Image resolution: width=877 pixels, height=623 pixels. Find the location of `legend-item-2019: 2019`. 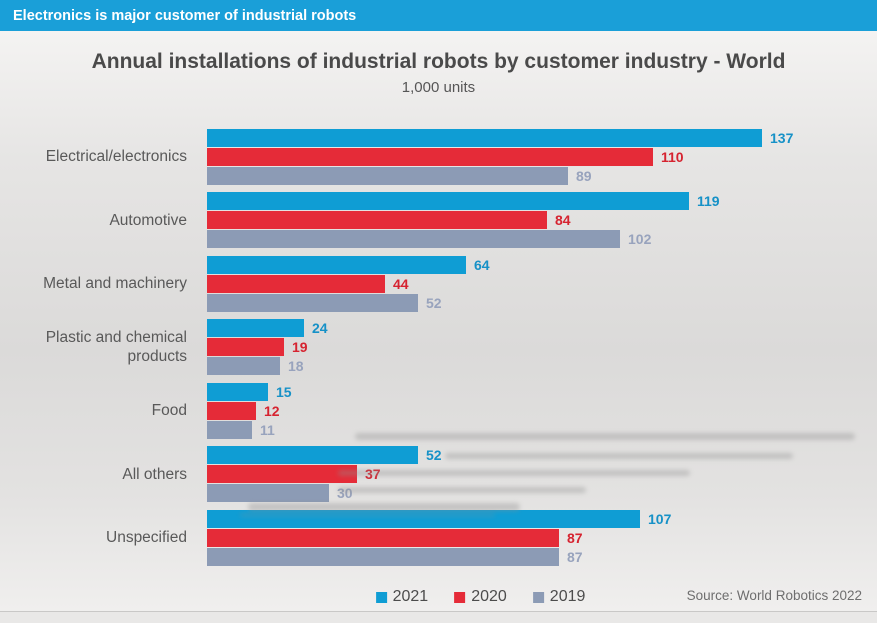

legend-item-2019: 2019 is located at coordinates (559, 597).